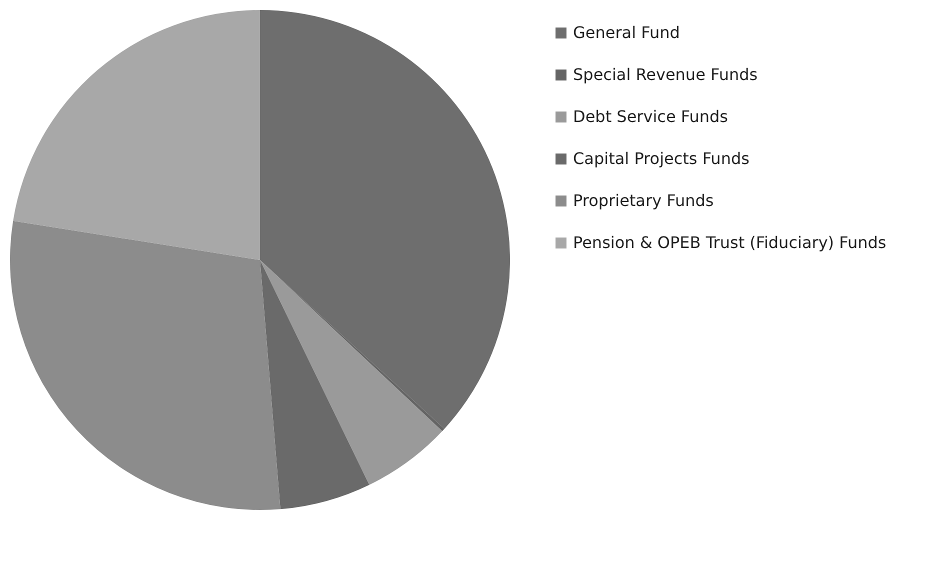 The height and width of the screenshot is (565, 929). Describe the element at coordinates (729, 242) in the screenshot. I see `legend-label: Pension & OPEB Trust (Fiduciary) Funds` at that location.